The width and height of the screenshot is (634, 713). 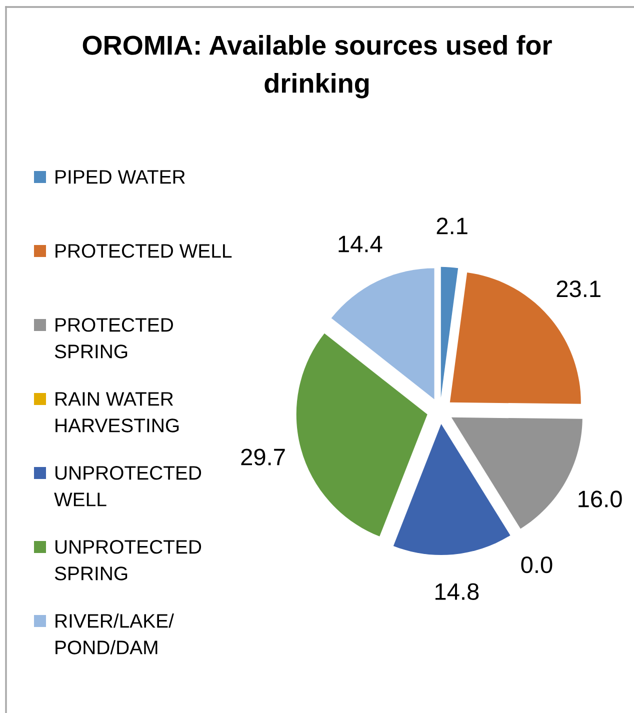 What do you see at coordinates (263, 457) in the screenshot?
I see `data-label: 29.7` at bounding box center [263, 457].